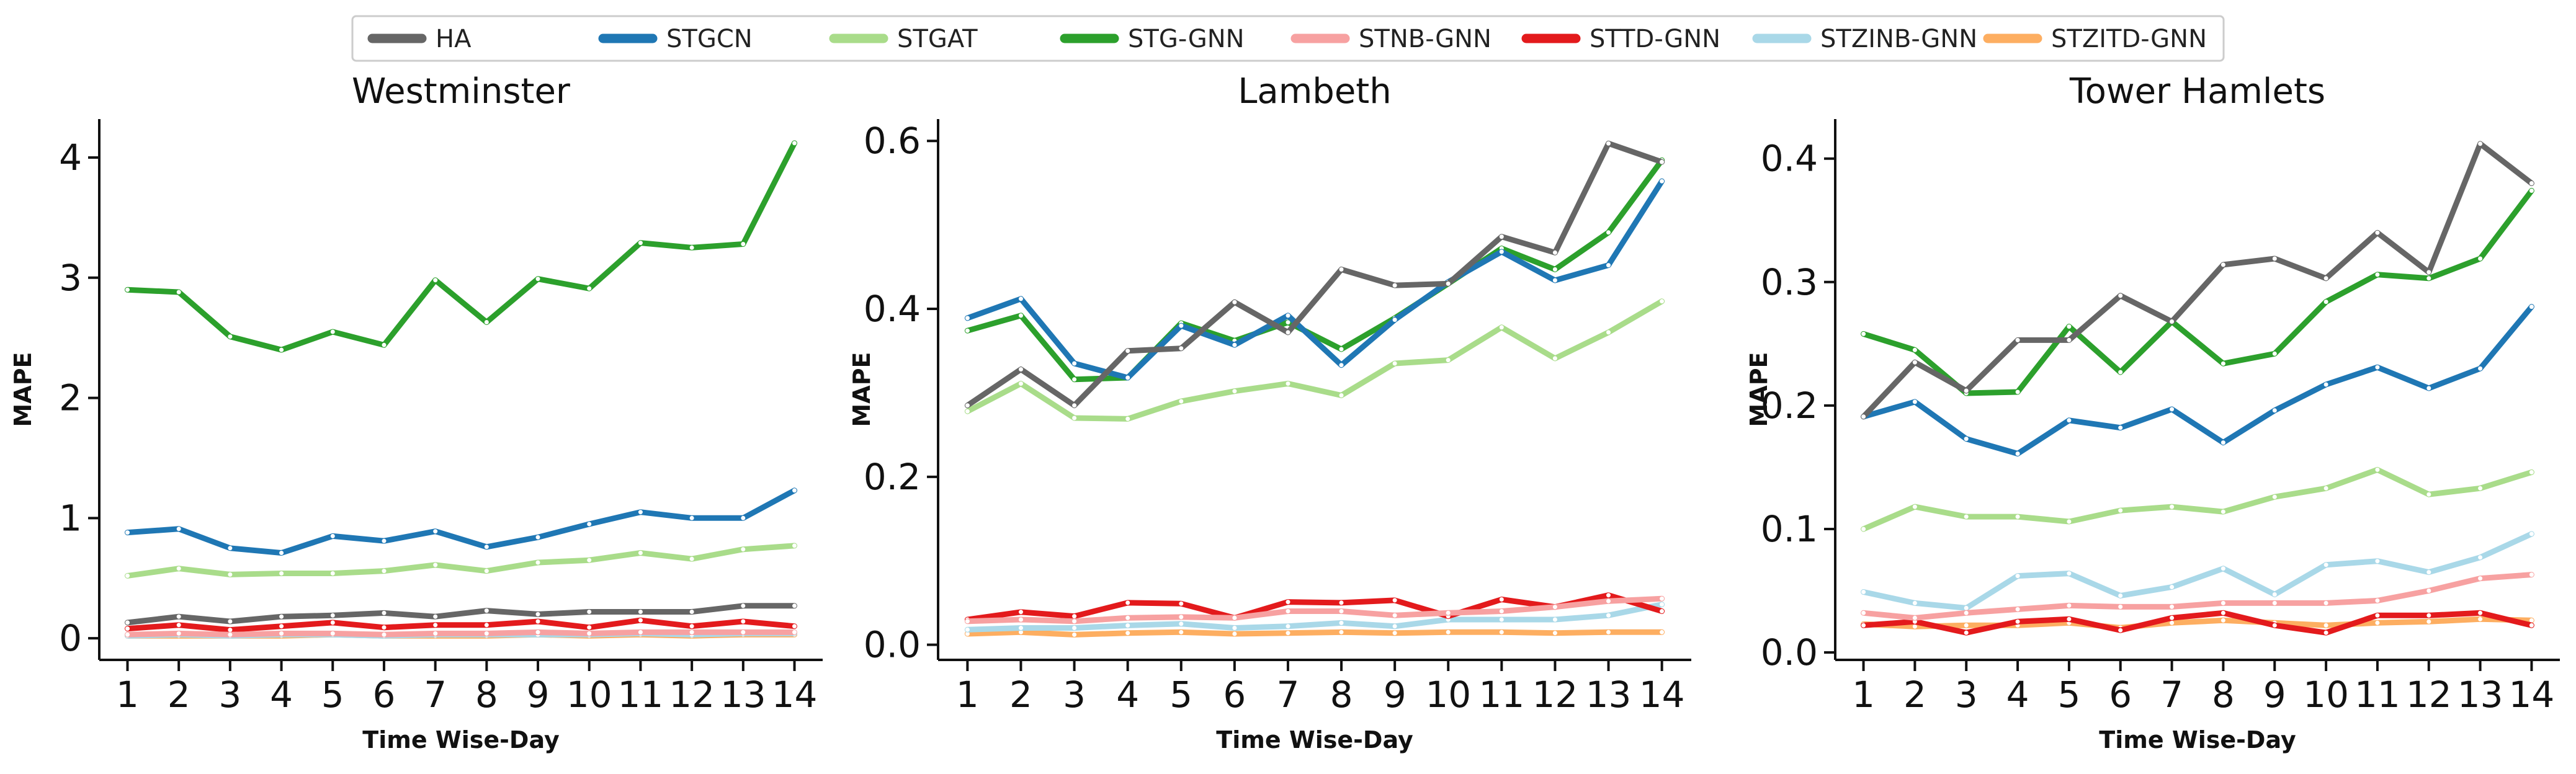 The width and height of the screenshot is (2576, 774). I want to click on series-stnb-gnn, so click(2197, 596).